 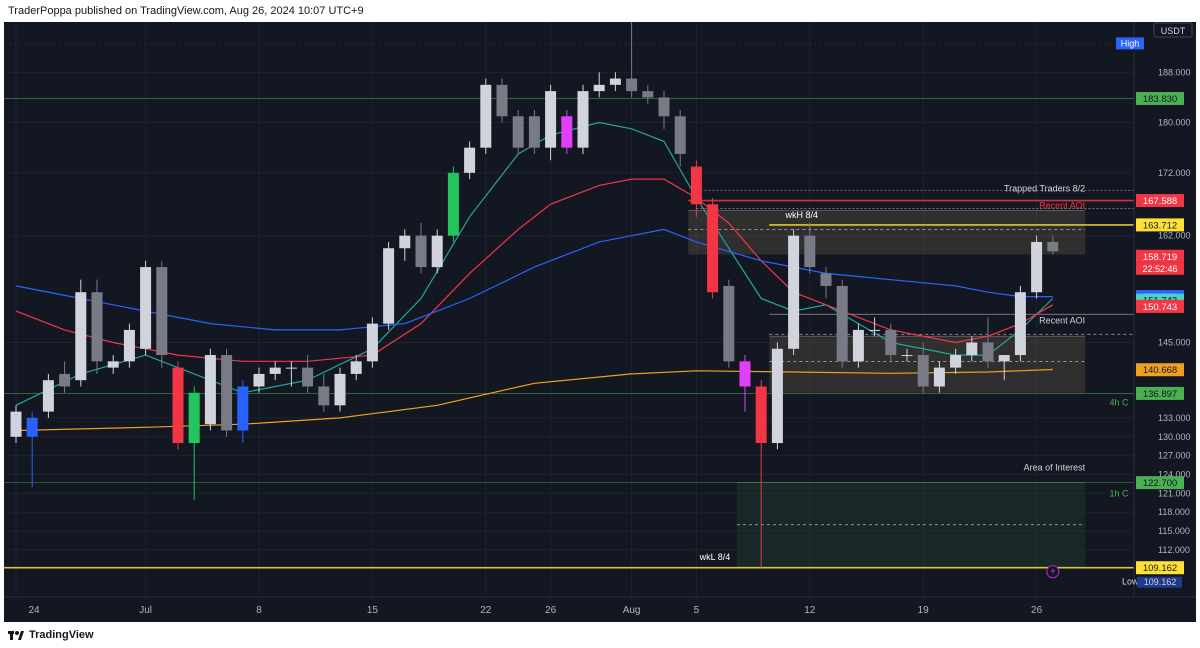 What do you see at coordinates (34, 610) in the screenshot?
I see `x-tick-label: 24` at bounding box center [34, 610].